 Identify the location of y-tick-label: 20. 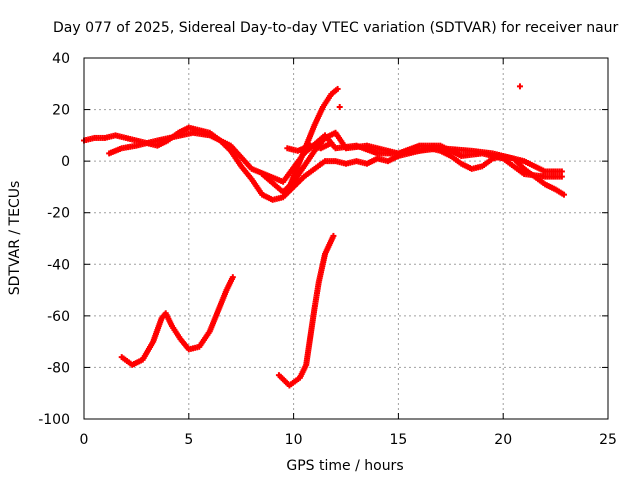
(61, 111).